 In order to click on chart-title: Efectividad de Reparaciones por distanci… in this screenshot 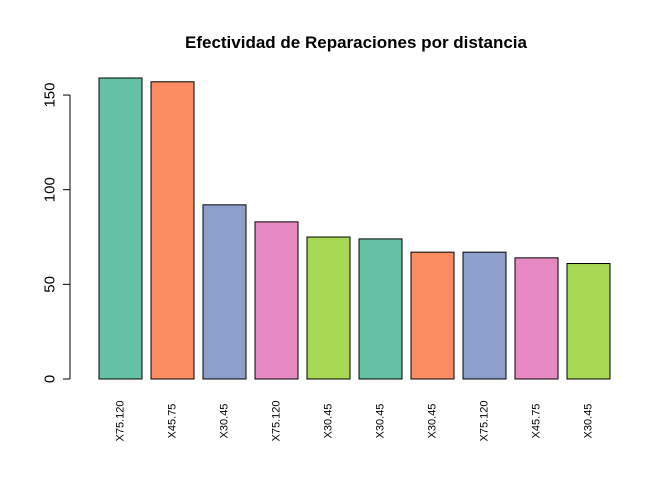, I will do `click(356, 42)`.